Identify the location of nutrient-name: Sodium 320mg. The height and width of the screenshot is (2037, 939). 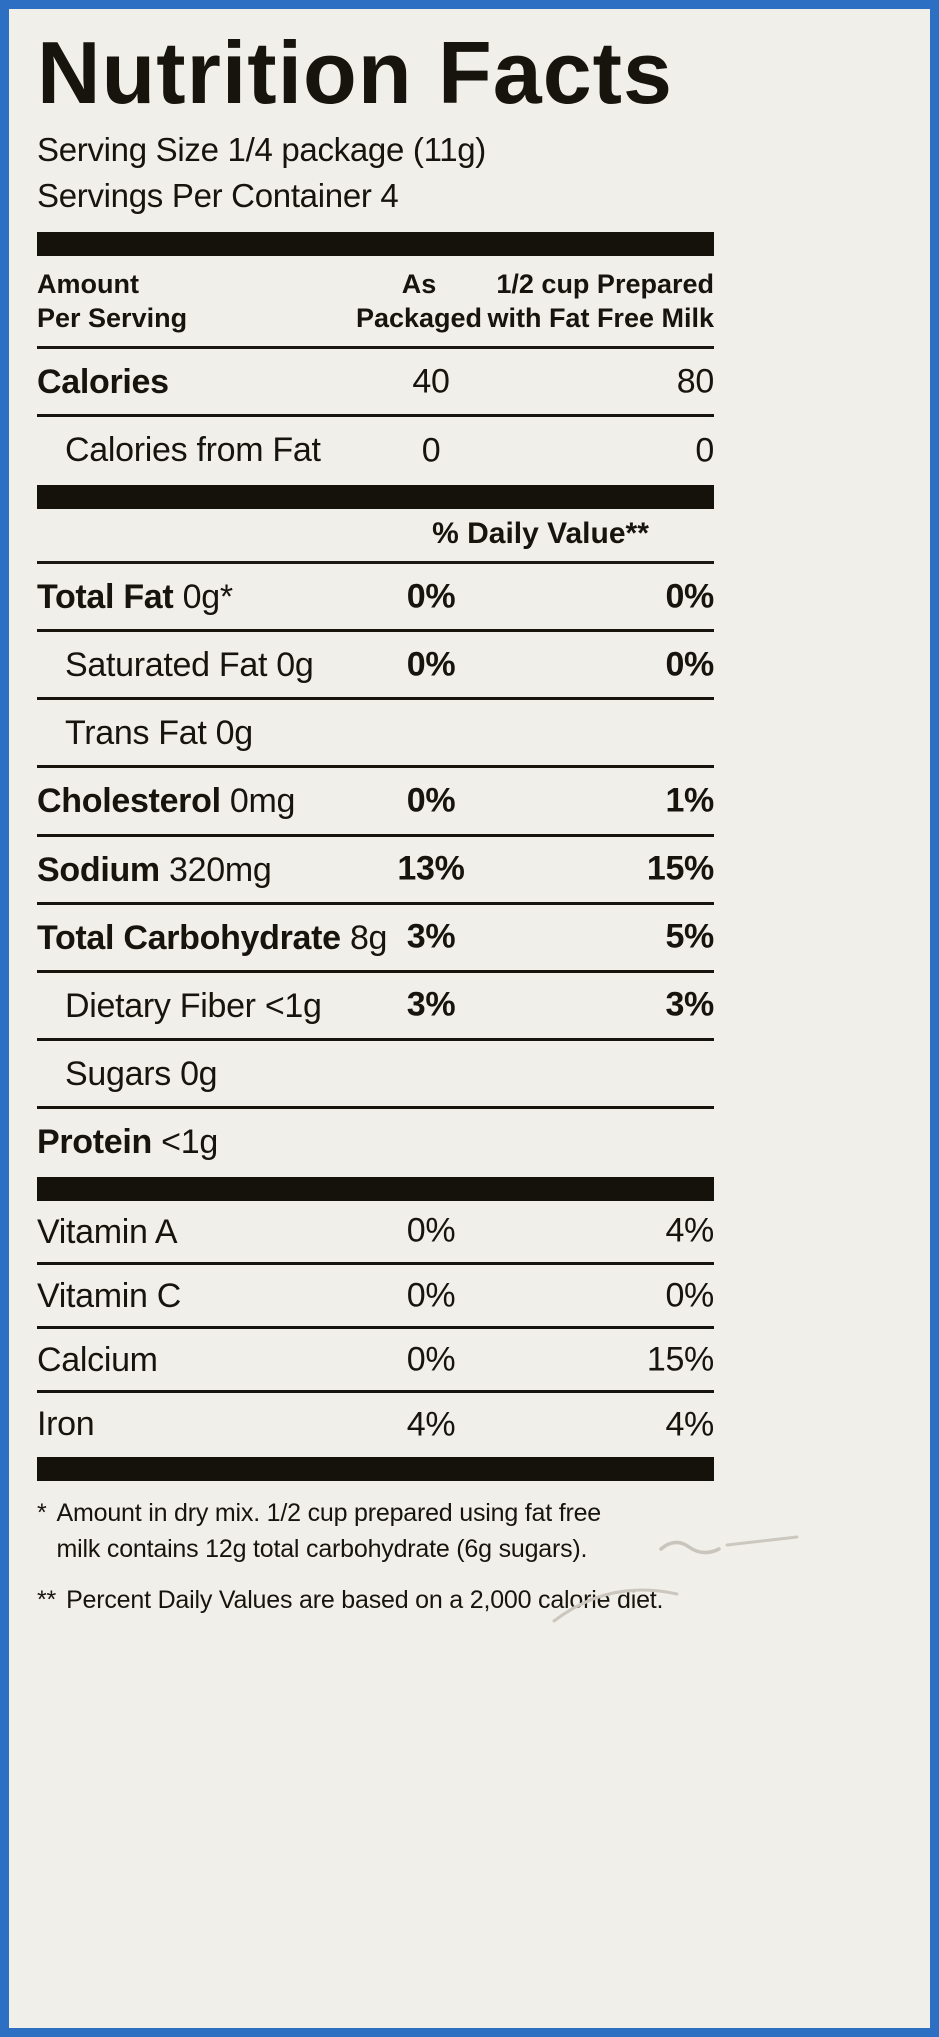
(154, 869).